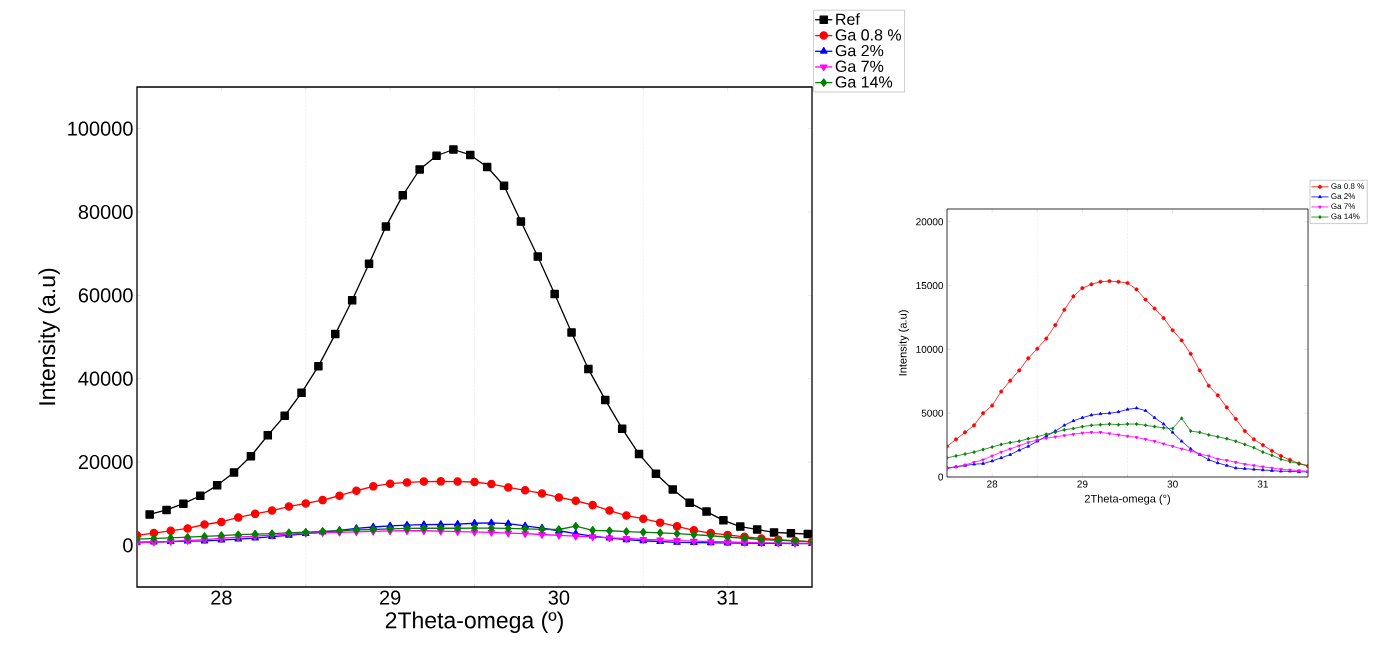  What do you see at coordinates (474, 622) in the screenshot?
I see `x-axis-title: 2Theta-omega (º)` at bounding box center [474, 622].